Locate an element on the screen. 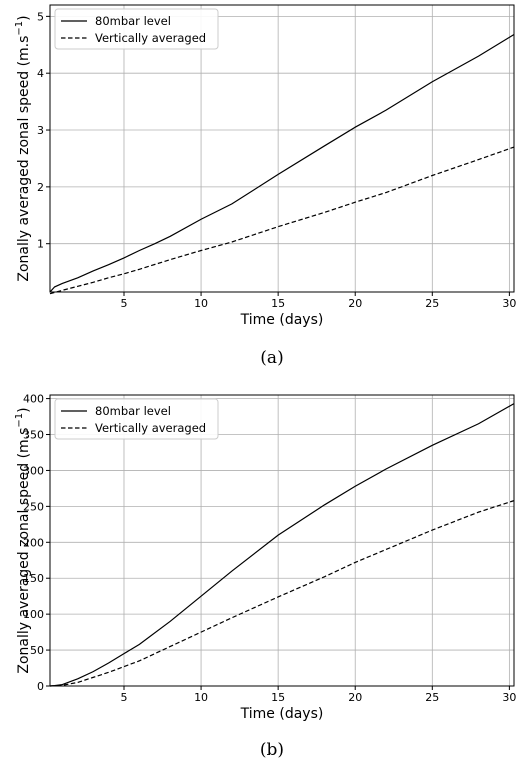  y-tick-label: 5 is located at coordinates (40, 16).